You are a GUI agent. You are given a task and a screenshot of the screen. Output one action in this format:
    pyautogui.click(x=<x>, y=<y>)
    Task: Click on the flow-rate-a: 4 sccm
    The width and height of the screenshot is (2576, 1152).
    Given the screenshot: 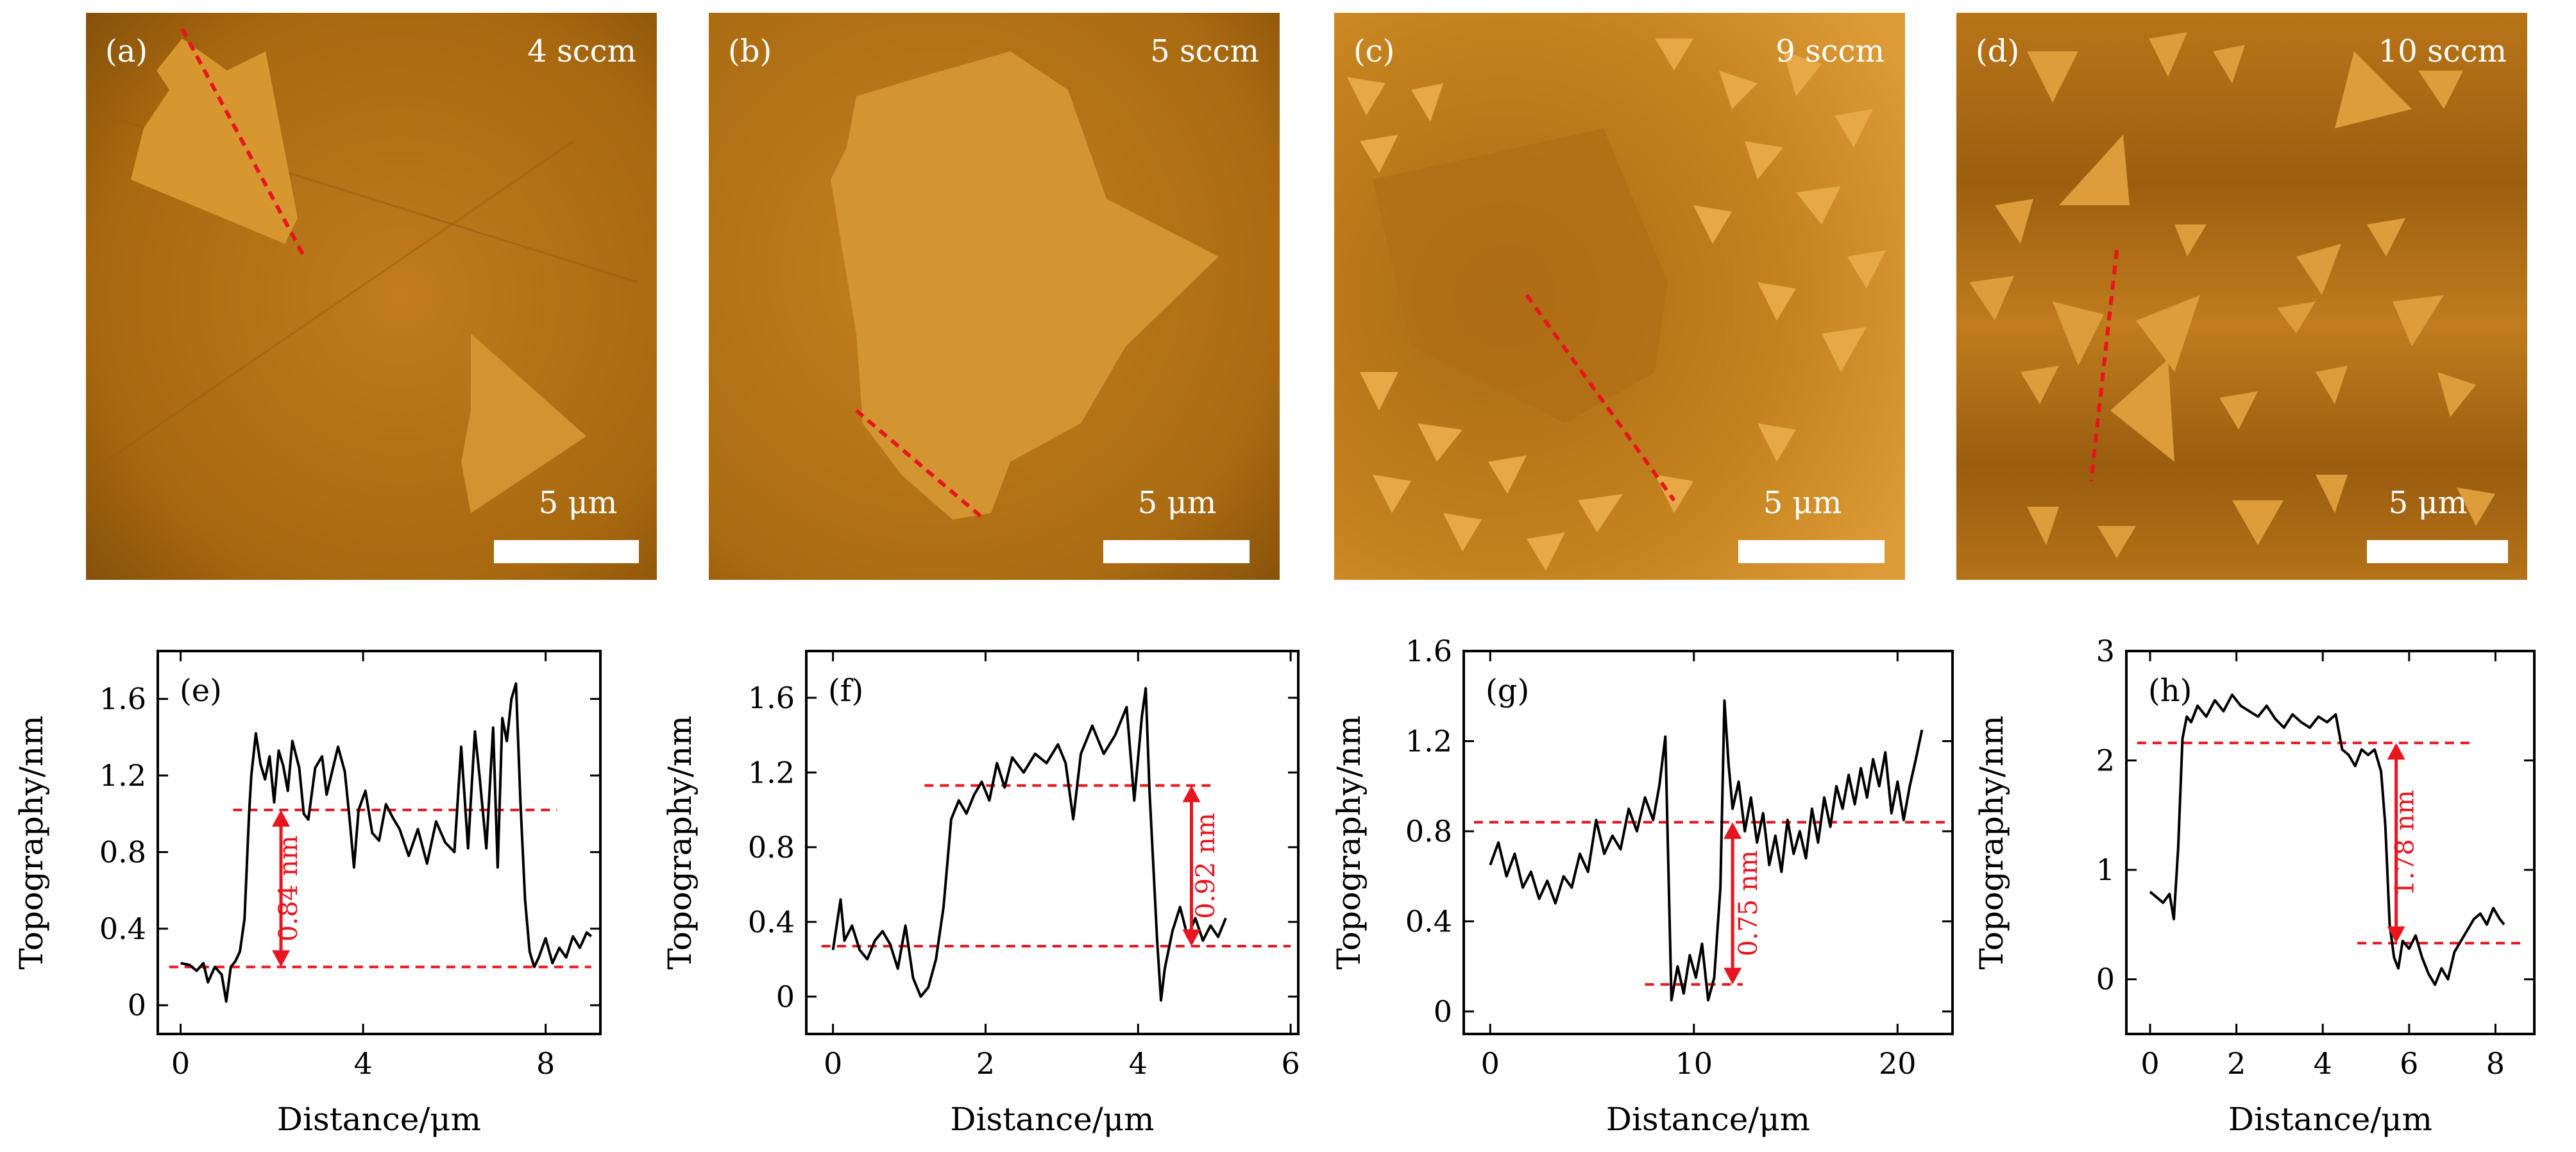 What is the action you would take?
    pyautogui.click(x=581, y=51)
    